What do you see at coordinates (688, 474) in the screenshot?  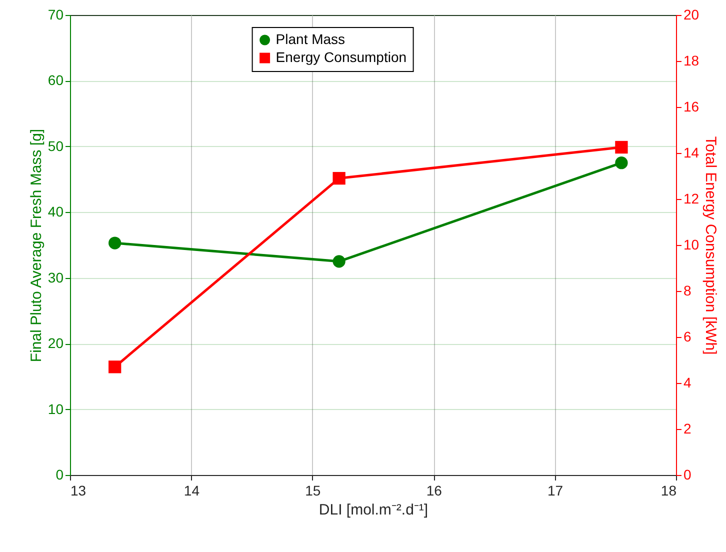 I see `y2-tick-label: 0` at bounding box center [688, 474].